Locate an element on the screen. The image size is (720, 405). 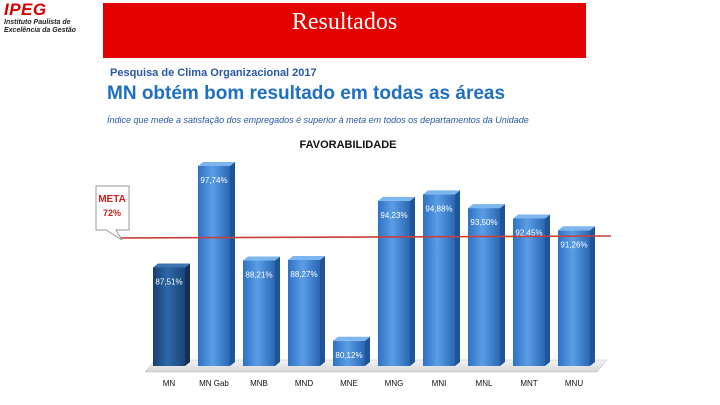
data-label: 94,88% is located at coordinates (438, 208).